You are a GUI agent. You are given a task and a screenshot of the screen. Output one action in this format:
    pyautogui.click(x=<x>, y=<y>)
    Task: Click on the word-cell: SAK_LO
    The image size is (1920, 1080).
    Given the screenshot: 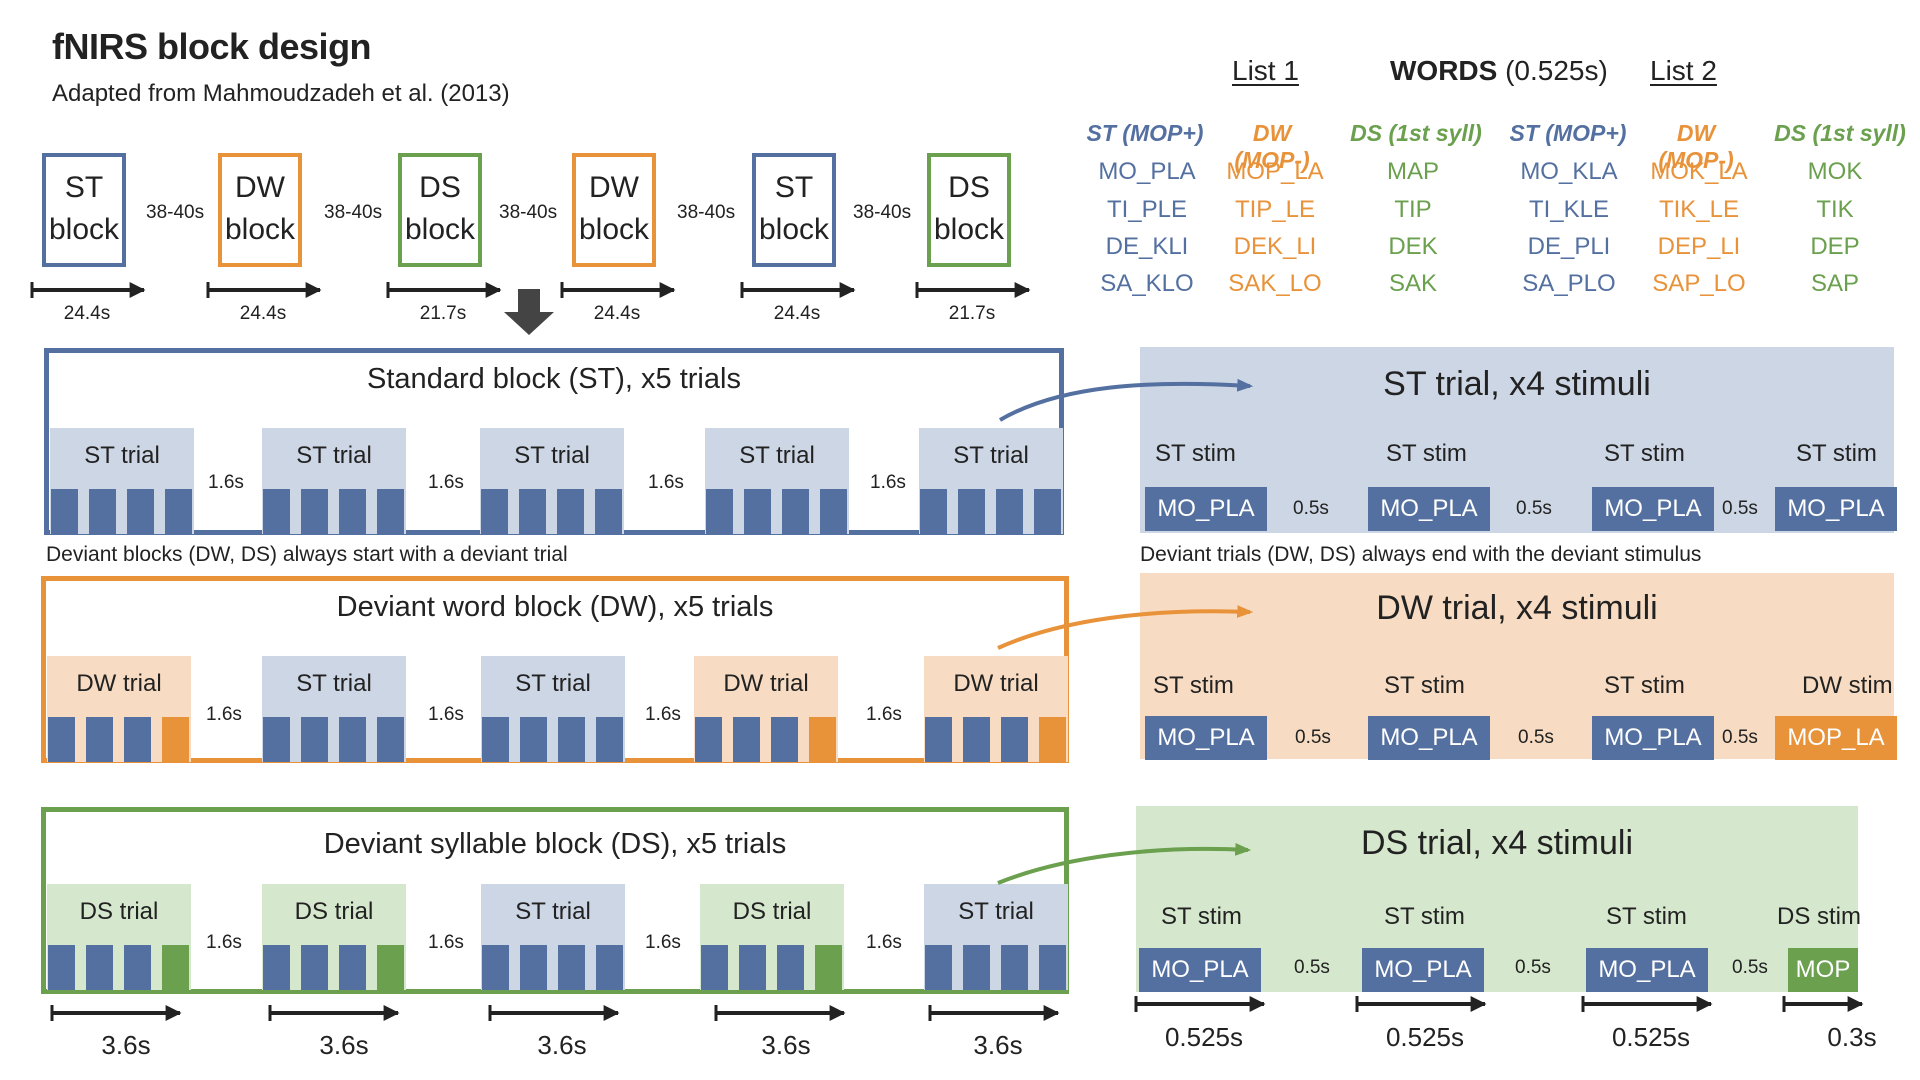 What is the action you would take?
    pyautogui.click(x=1275, y=283)
    